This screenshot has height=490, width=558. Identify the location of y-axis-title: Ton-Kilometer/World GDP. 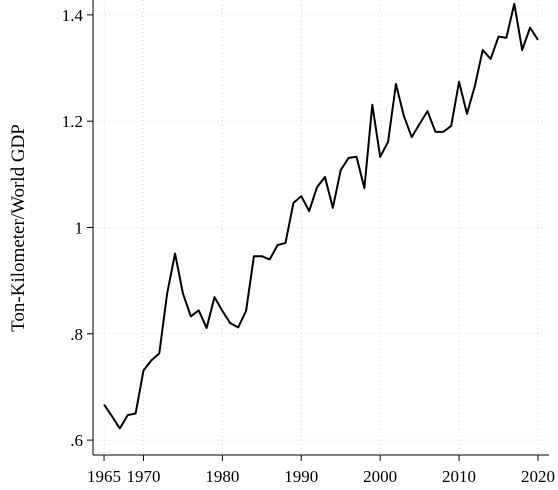
(18, 228).